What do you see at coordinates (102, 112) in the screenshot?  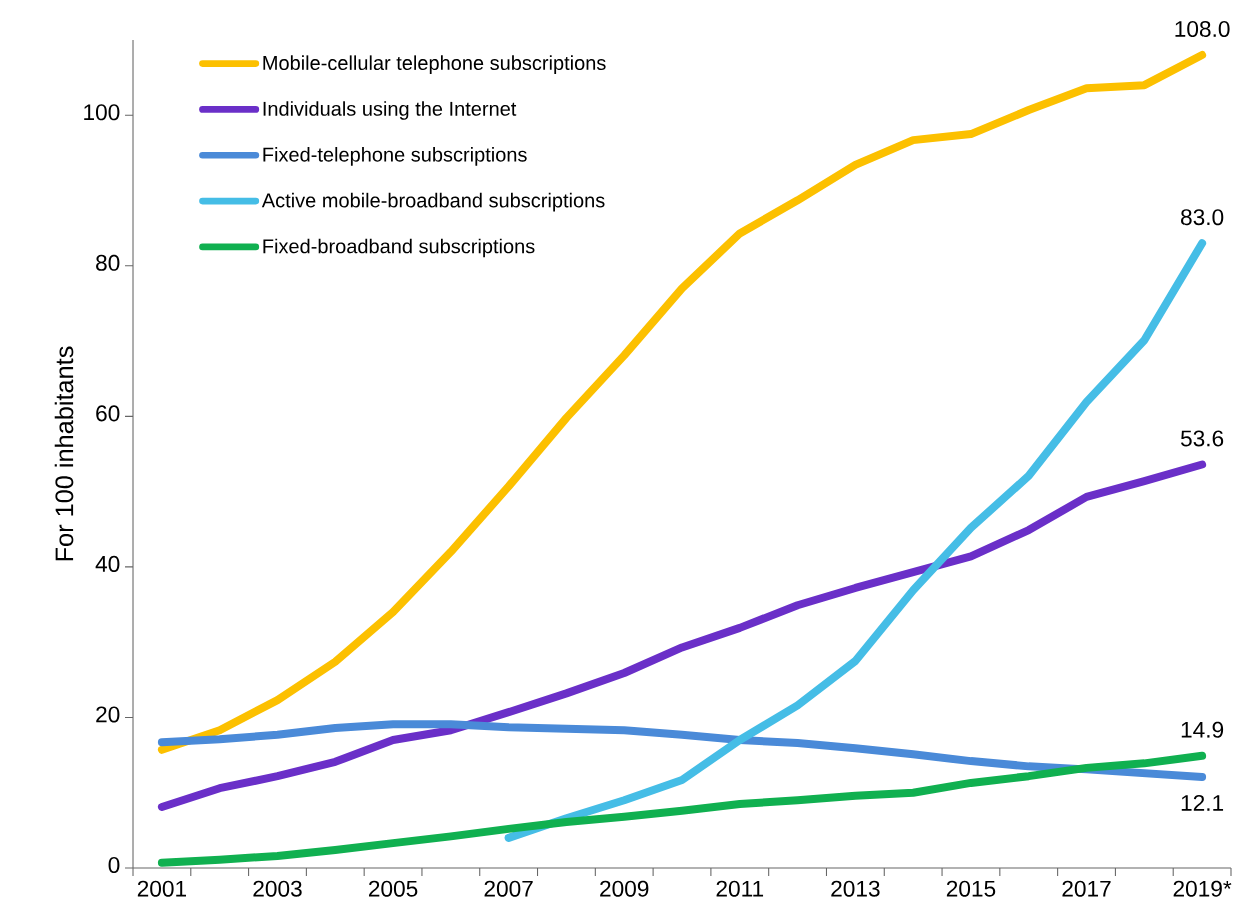 I see `y-tick-label: 100` at bounding box center [102, 112].